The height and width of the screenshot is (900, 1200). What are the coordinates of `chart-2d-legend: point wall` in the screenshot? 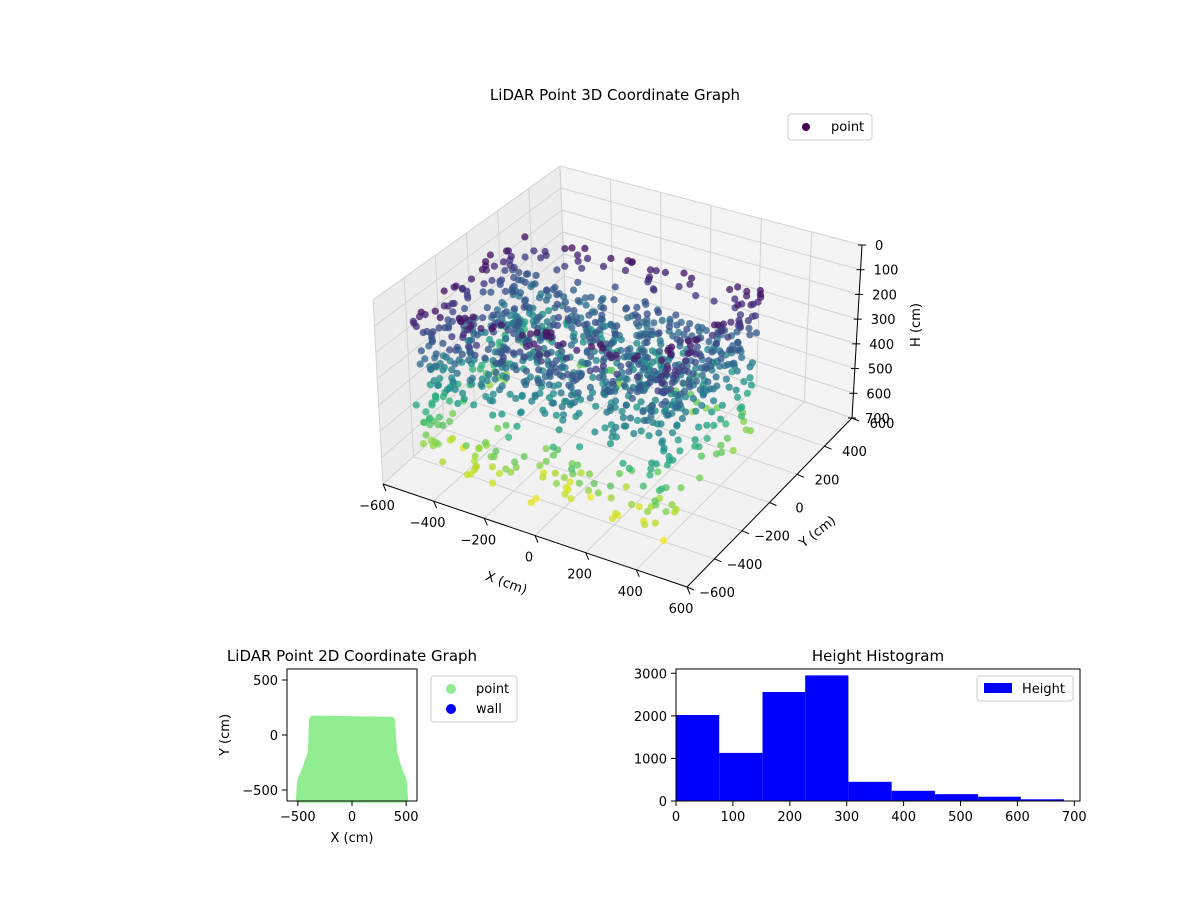 It's located at (474, 699).